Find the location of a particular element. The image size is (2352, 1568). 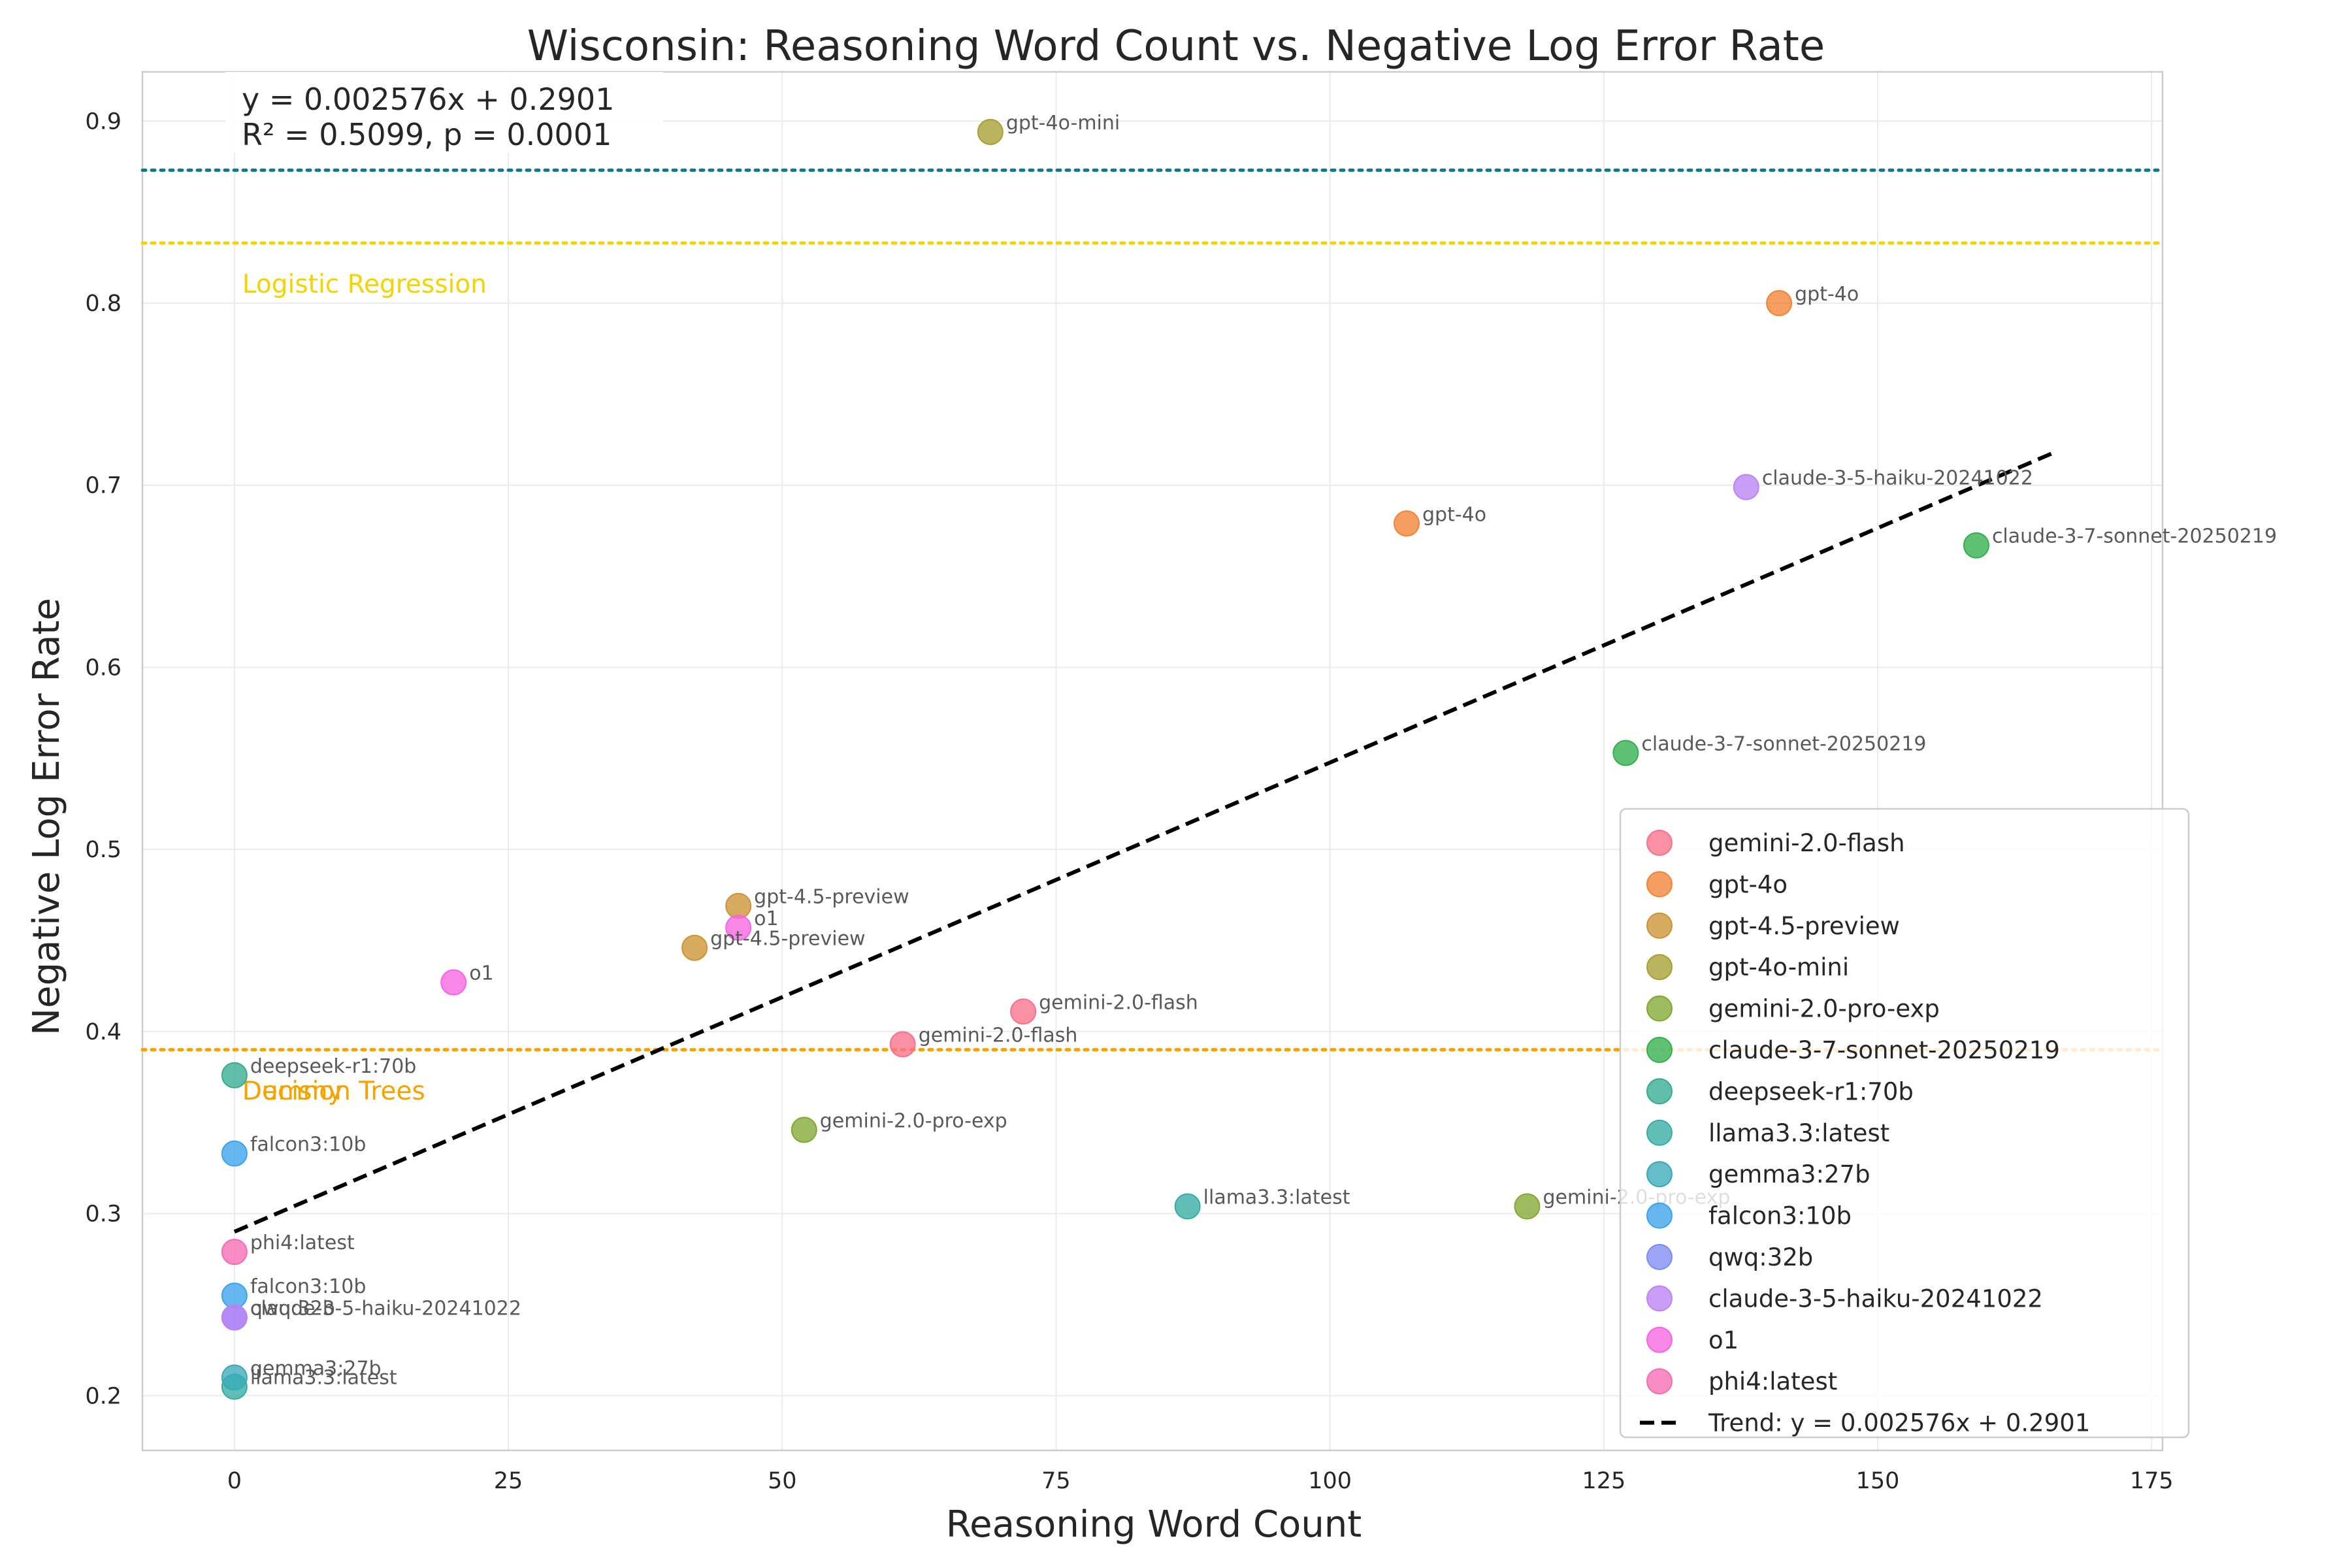

x-tick-label: 125 is located at coordinates (1603, 1481).